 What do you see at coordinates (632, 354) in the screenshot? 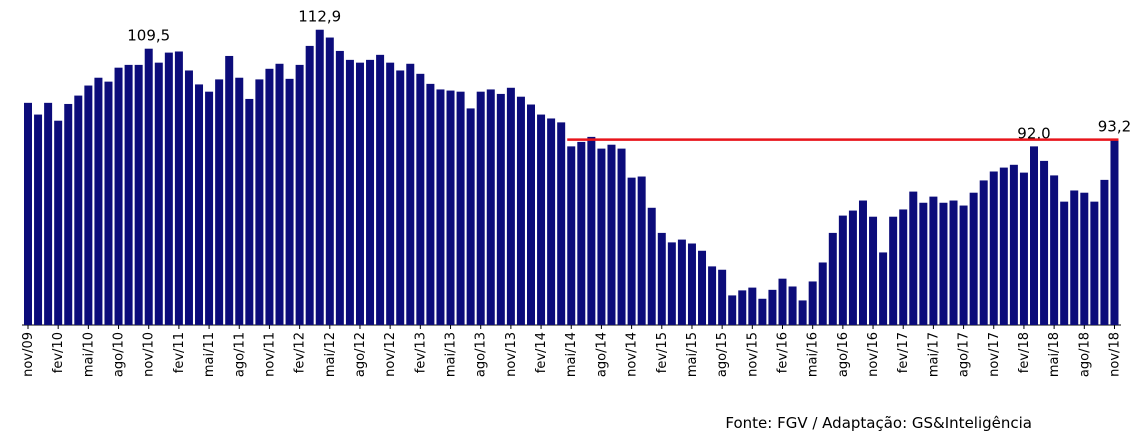
I see `x-tick-label: nov/14` at bounding box center [632, 354].